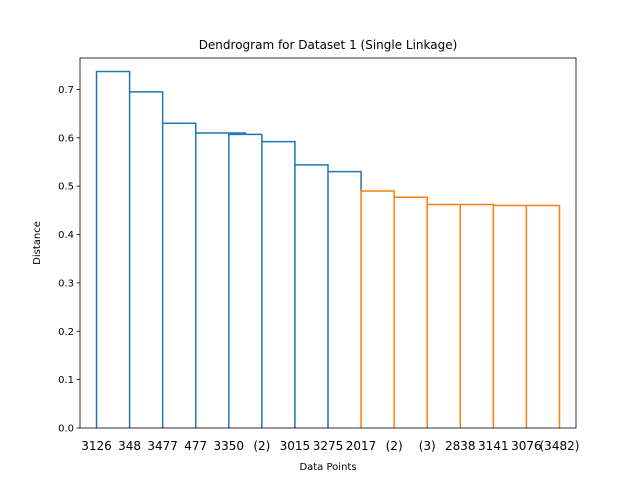 The height and width of the screenshot is (480, 640). I want to click on y-tick-label-2: 0.2, so click(66, 332).